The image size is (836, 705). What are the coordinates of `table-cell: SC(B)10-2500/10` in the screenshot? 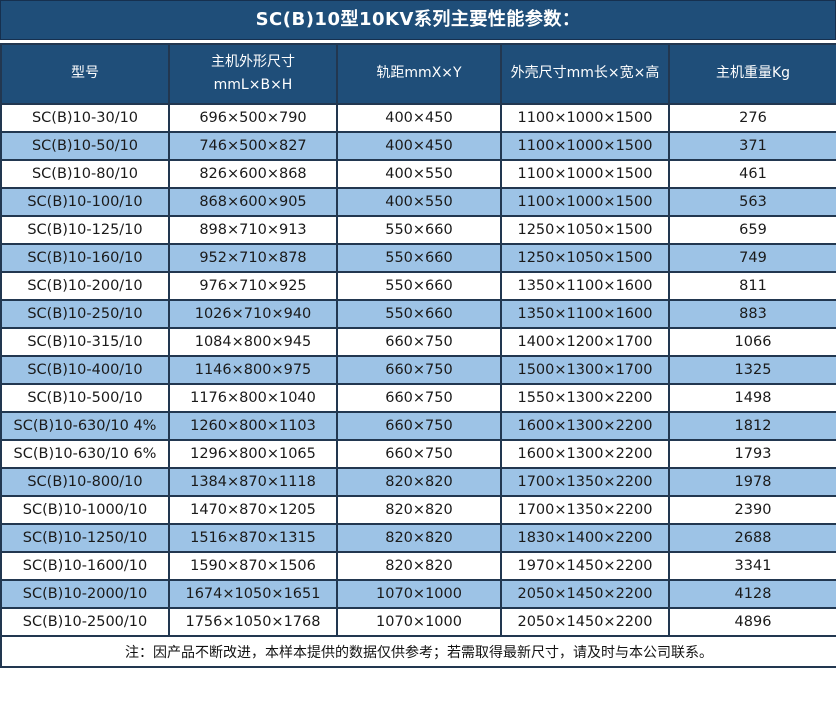 It's located at (85, 622).